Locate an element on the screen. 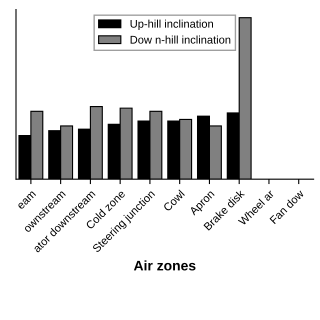 The width and height of the screenshot is (320, 320). legend-label: Up-hill inclination is located at coordinates (171, 25).